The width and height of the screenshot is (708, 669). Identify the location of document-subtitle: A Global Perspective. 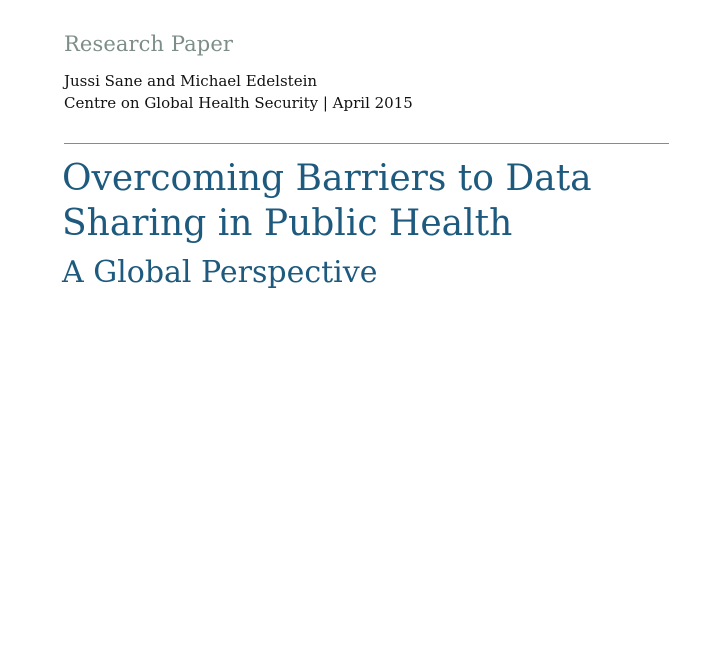
(220, 272).